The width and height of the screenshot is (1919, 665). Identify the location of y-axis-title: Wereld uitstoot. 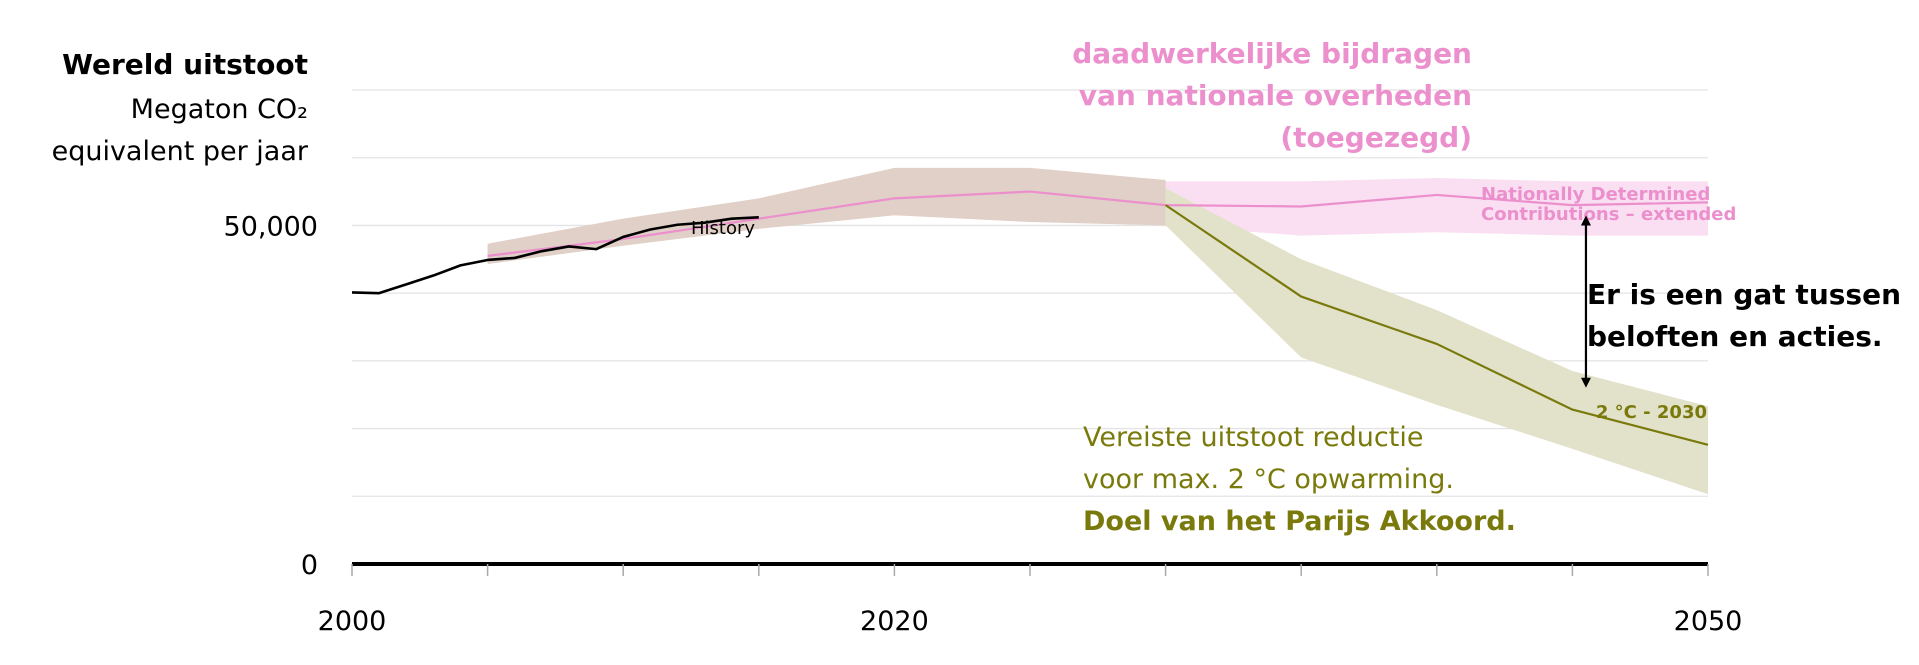
(185, 64).